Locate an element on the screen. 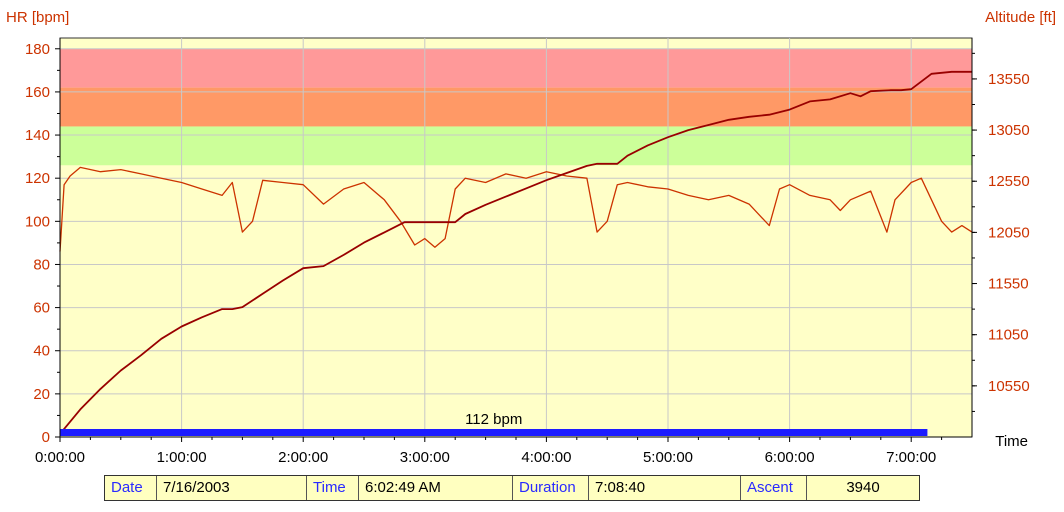 This screenshot has height=512, width=1064. average-hr-label: 112 bpm is located at coordinates (493, 419).